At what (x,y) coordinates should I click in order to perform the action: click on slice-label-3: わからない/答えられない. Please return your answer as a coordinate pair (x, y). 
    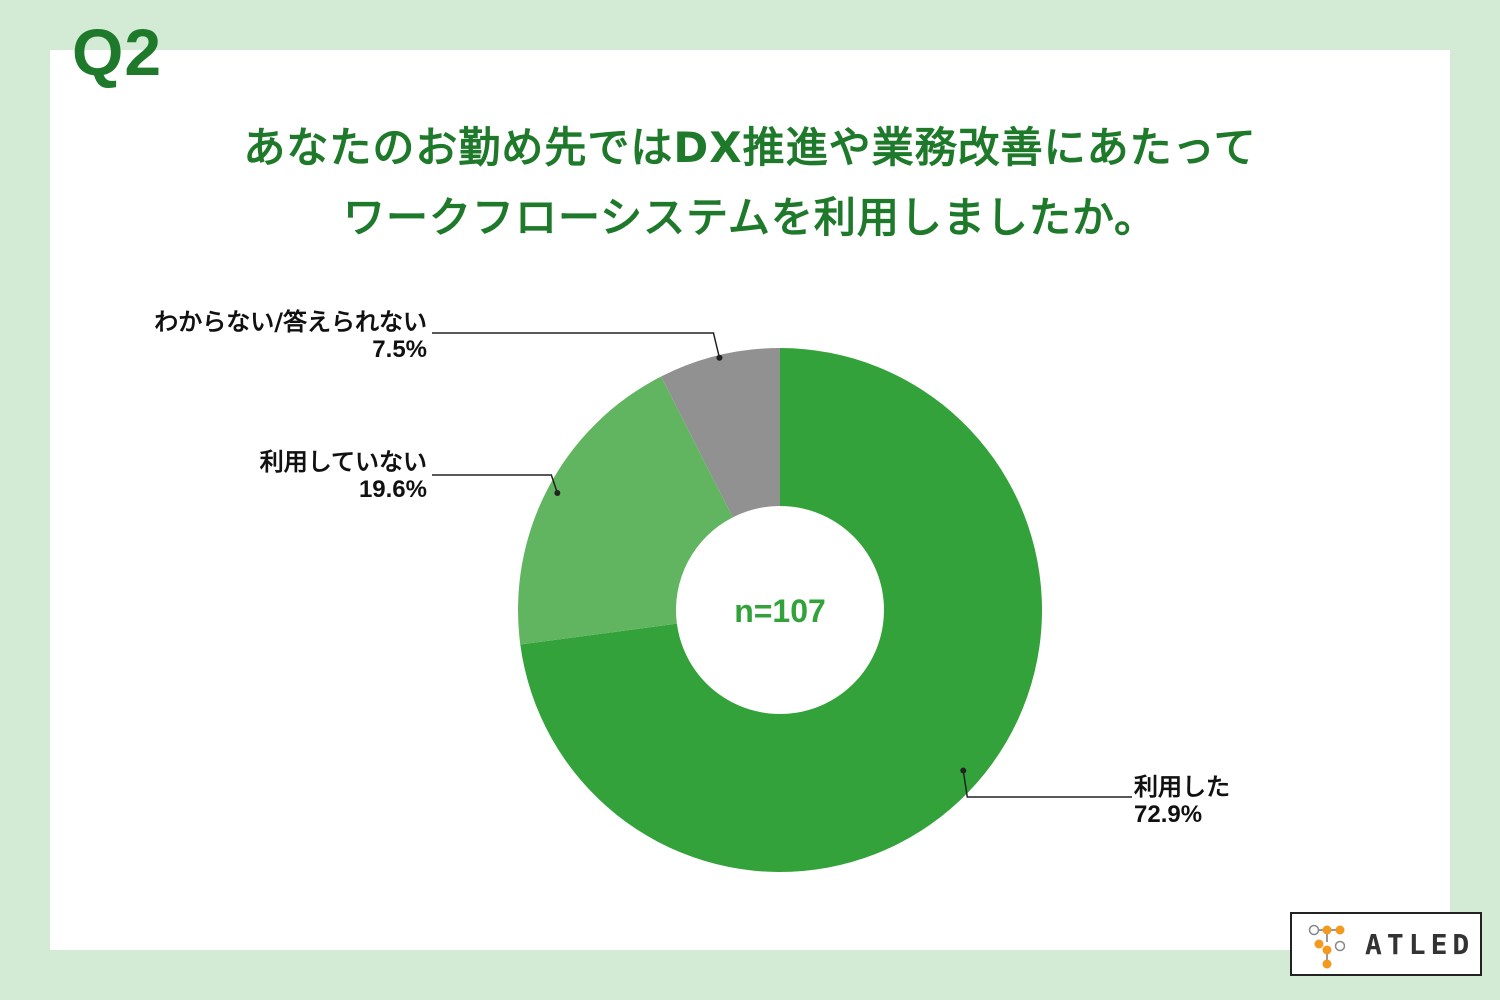
    Looking at the image, I should click on (290, 322).